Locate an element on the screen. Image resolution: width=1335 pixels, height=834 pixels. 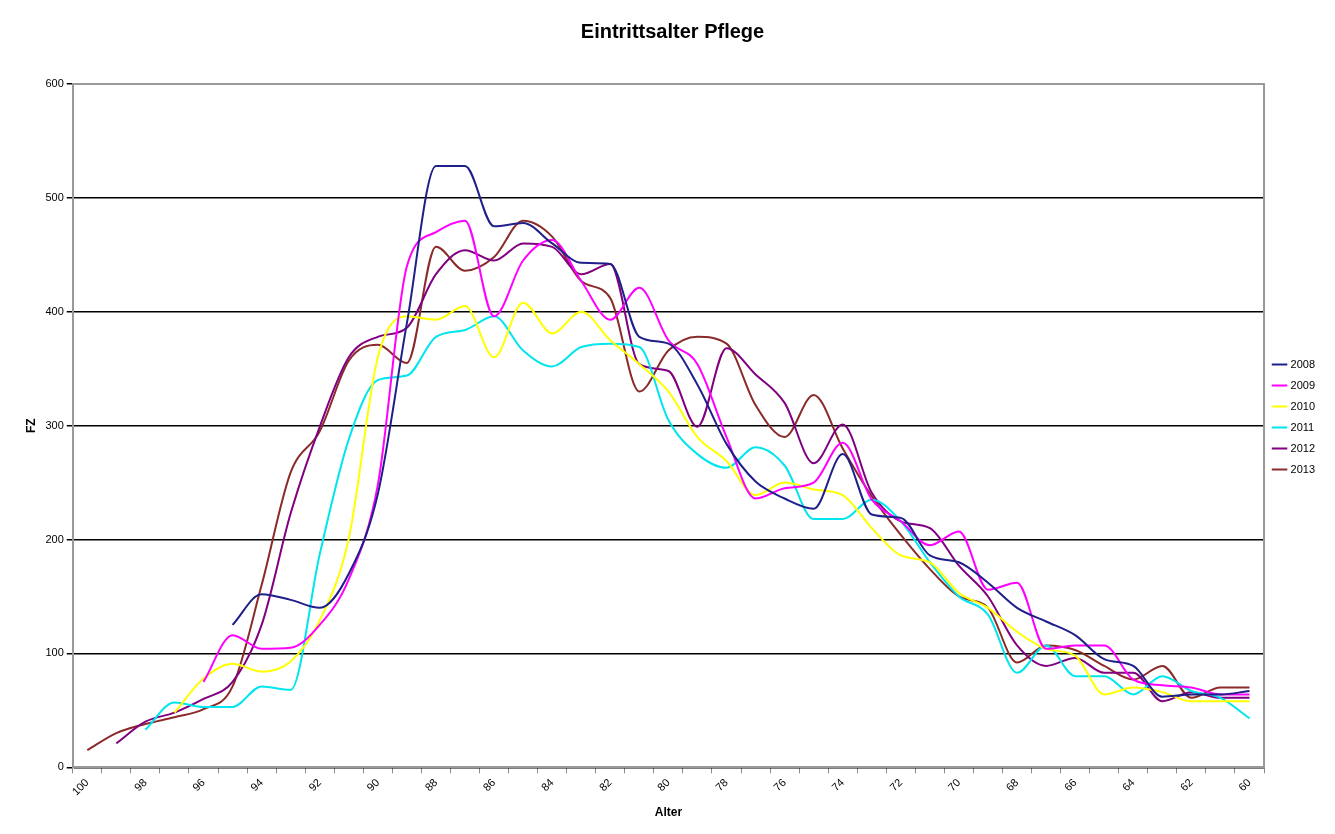
x-tick-label: 74 is located at coordinates (838, 785).